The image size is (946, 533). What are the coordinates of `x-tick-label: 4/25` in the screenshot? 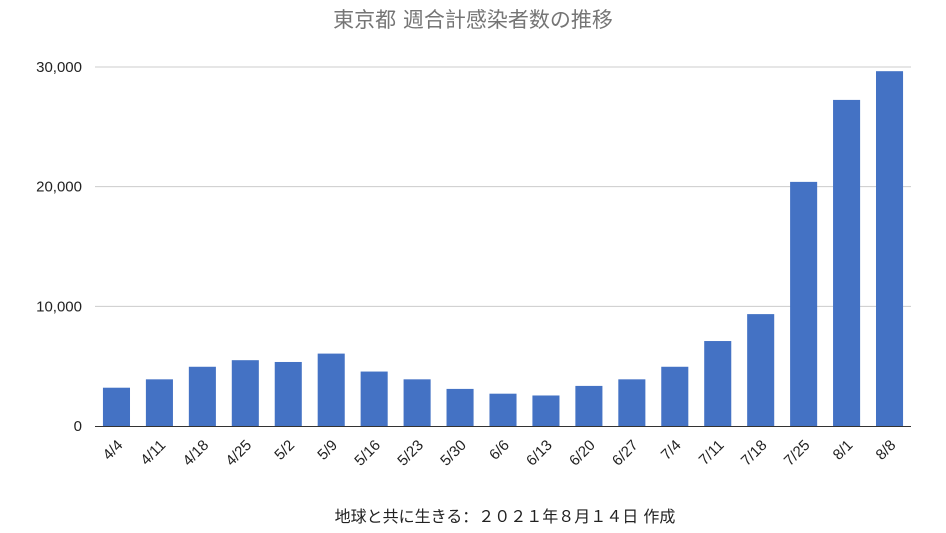 It's located at (238, 453).